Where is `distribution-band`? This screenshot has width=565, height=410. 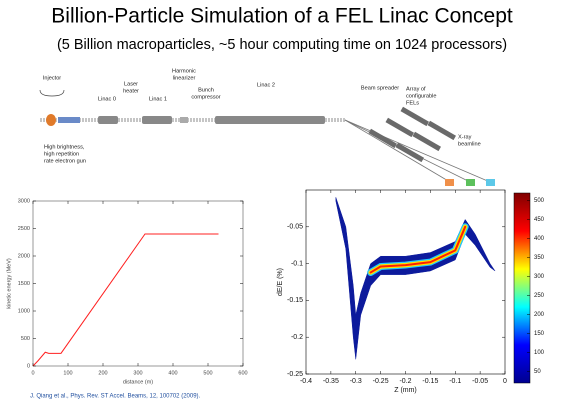
distribution-band is located at coordinates (415, 278).